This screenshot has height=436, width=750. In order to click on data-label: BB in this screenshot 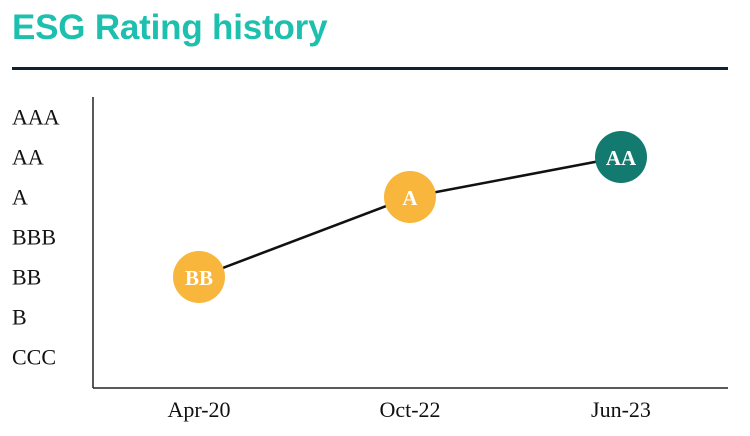, I will do `click(199, 278)`.